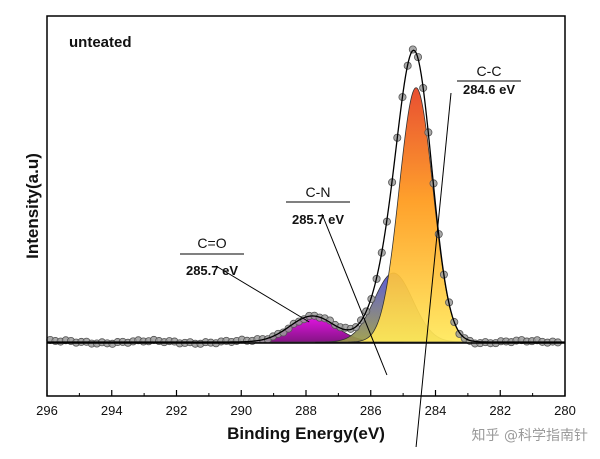 The width and height of the screenshot is (600, 459). Describe the element at coordinates (306, 433) in the screenshot. I see `x-axis-title: Binding Energy(eV)` at that location.